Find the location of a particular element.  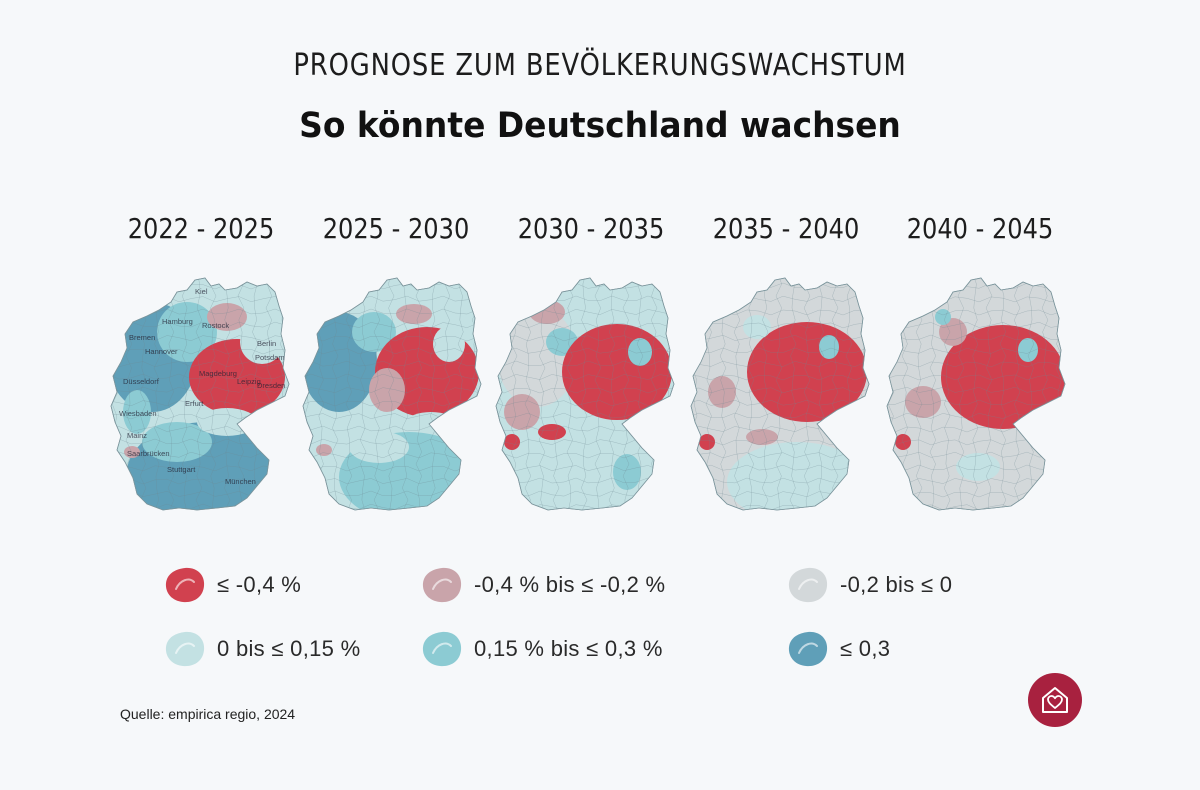

period-label-4: 2035 - 2040 is located at coordinates (786, 228).